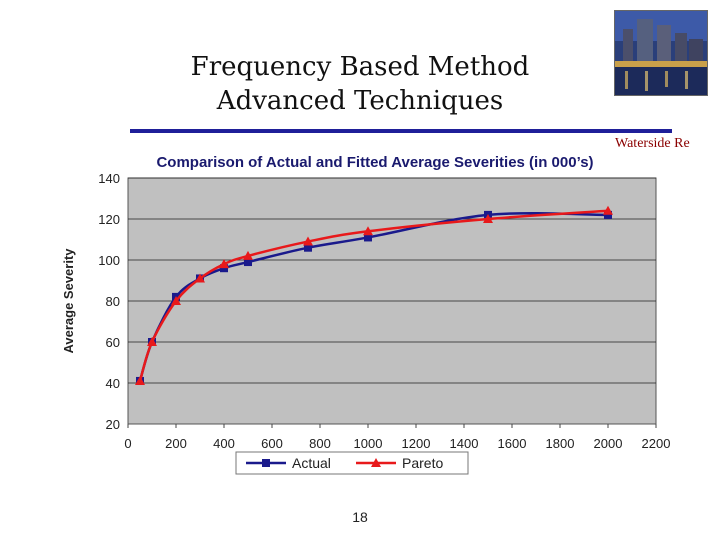 This screenshot has height=540, width=720. Describe the element at coordinates (661, 53) in the screenshot. I see `hotel-waterfront-photo` at that location.